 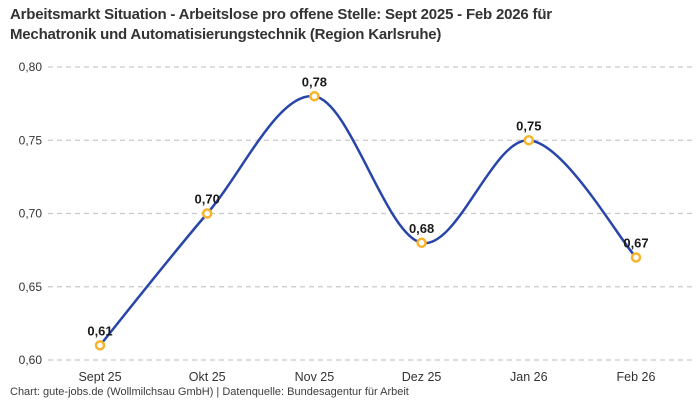 I want to click on y-tick-label: 0,60, so click(x=31, y=360).